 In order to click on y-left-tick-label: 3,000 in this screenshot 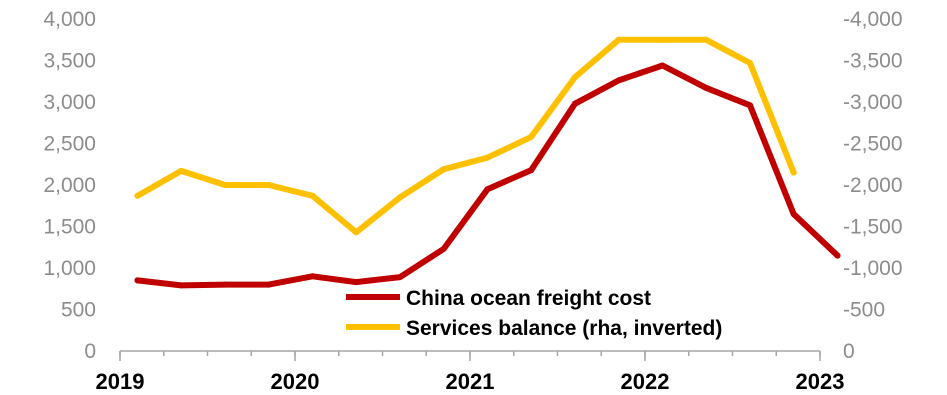, I will do `click(69, 102)`.